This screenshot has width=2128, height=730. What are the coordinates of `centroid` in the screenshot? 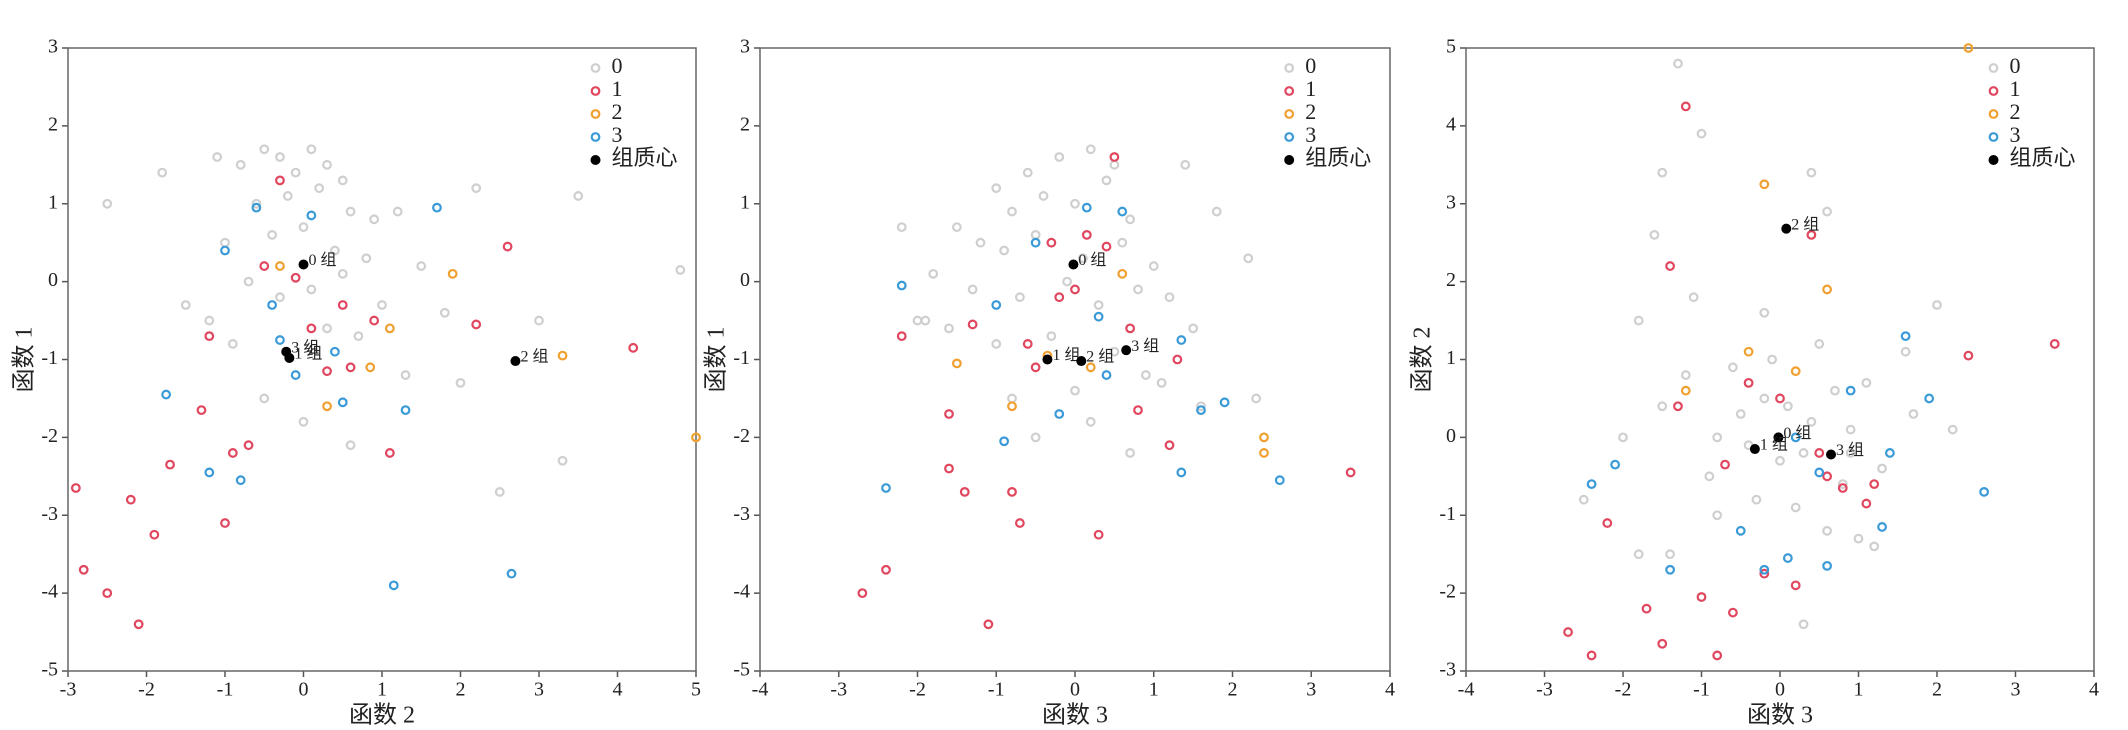 It's located at (1831, 454).